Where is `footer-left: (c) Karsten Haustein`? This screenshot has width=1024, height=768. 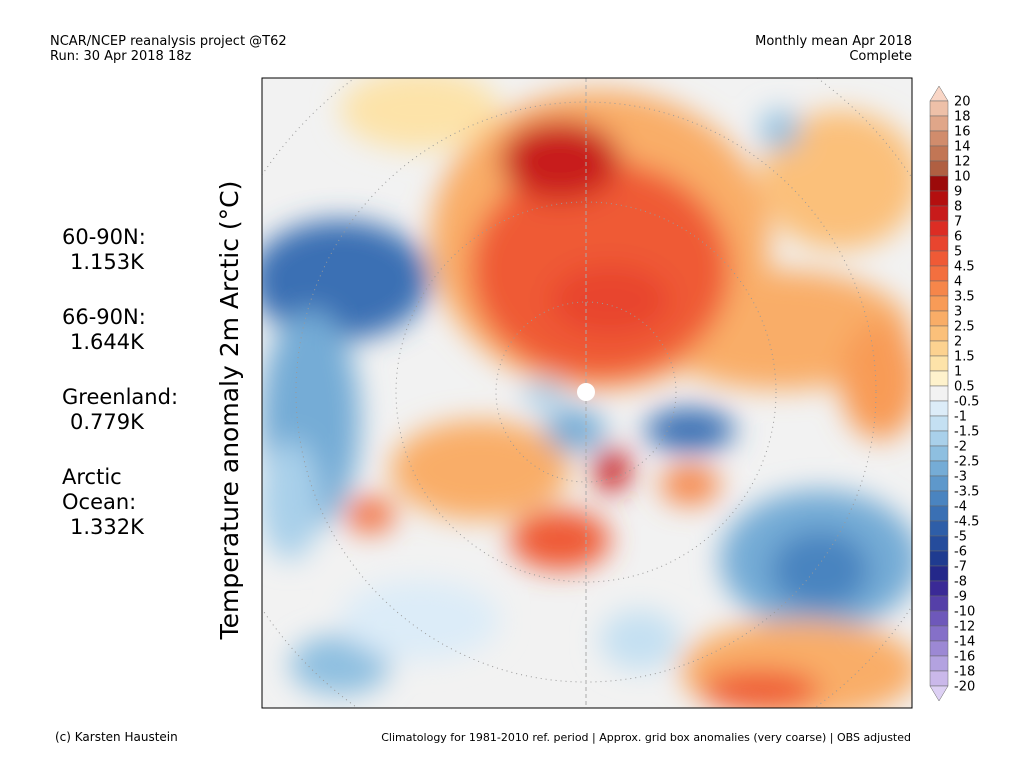 footer-left: (c) Karsten Haustein is located at coordinates (116, 737).